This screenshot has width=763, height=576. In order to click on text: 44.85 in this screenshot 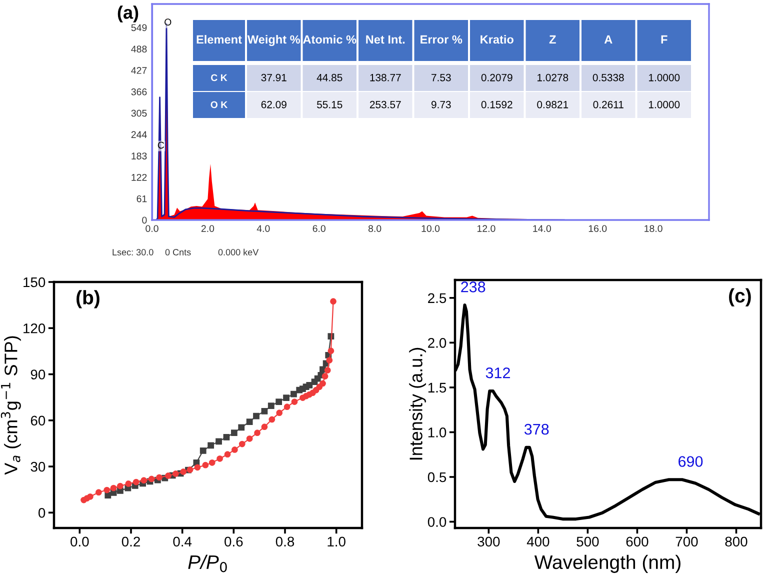, I will do `click(329, 78)`.